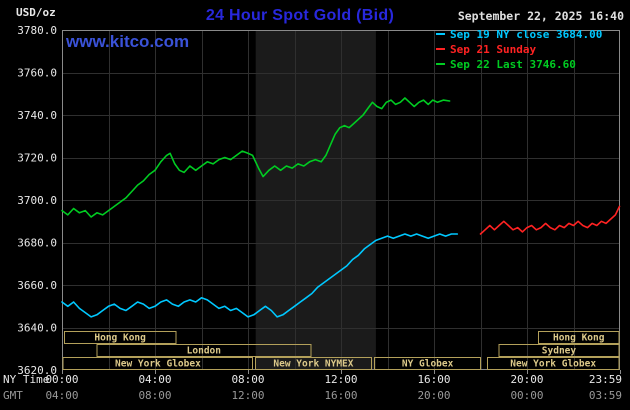  Describe the element at coordinates (37, 115) in the screenshot. I see `y-tick-label: 3740.0` at that location.